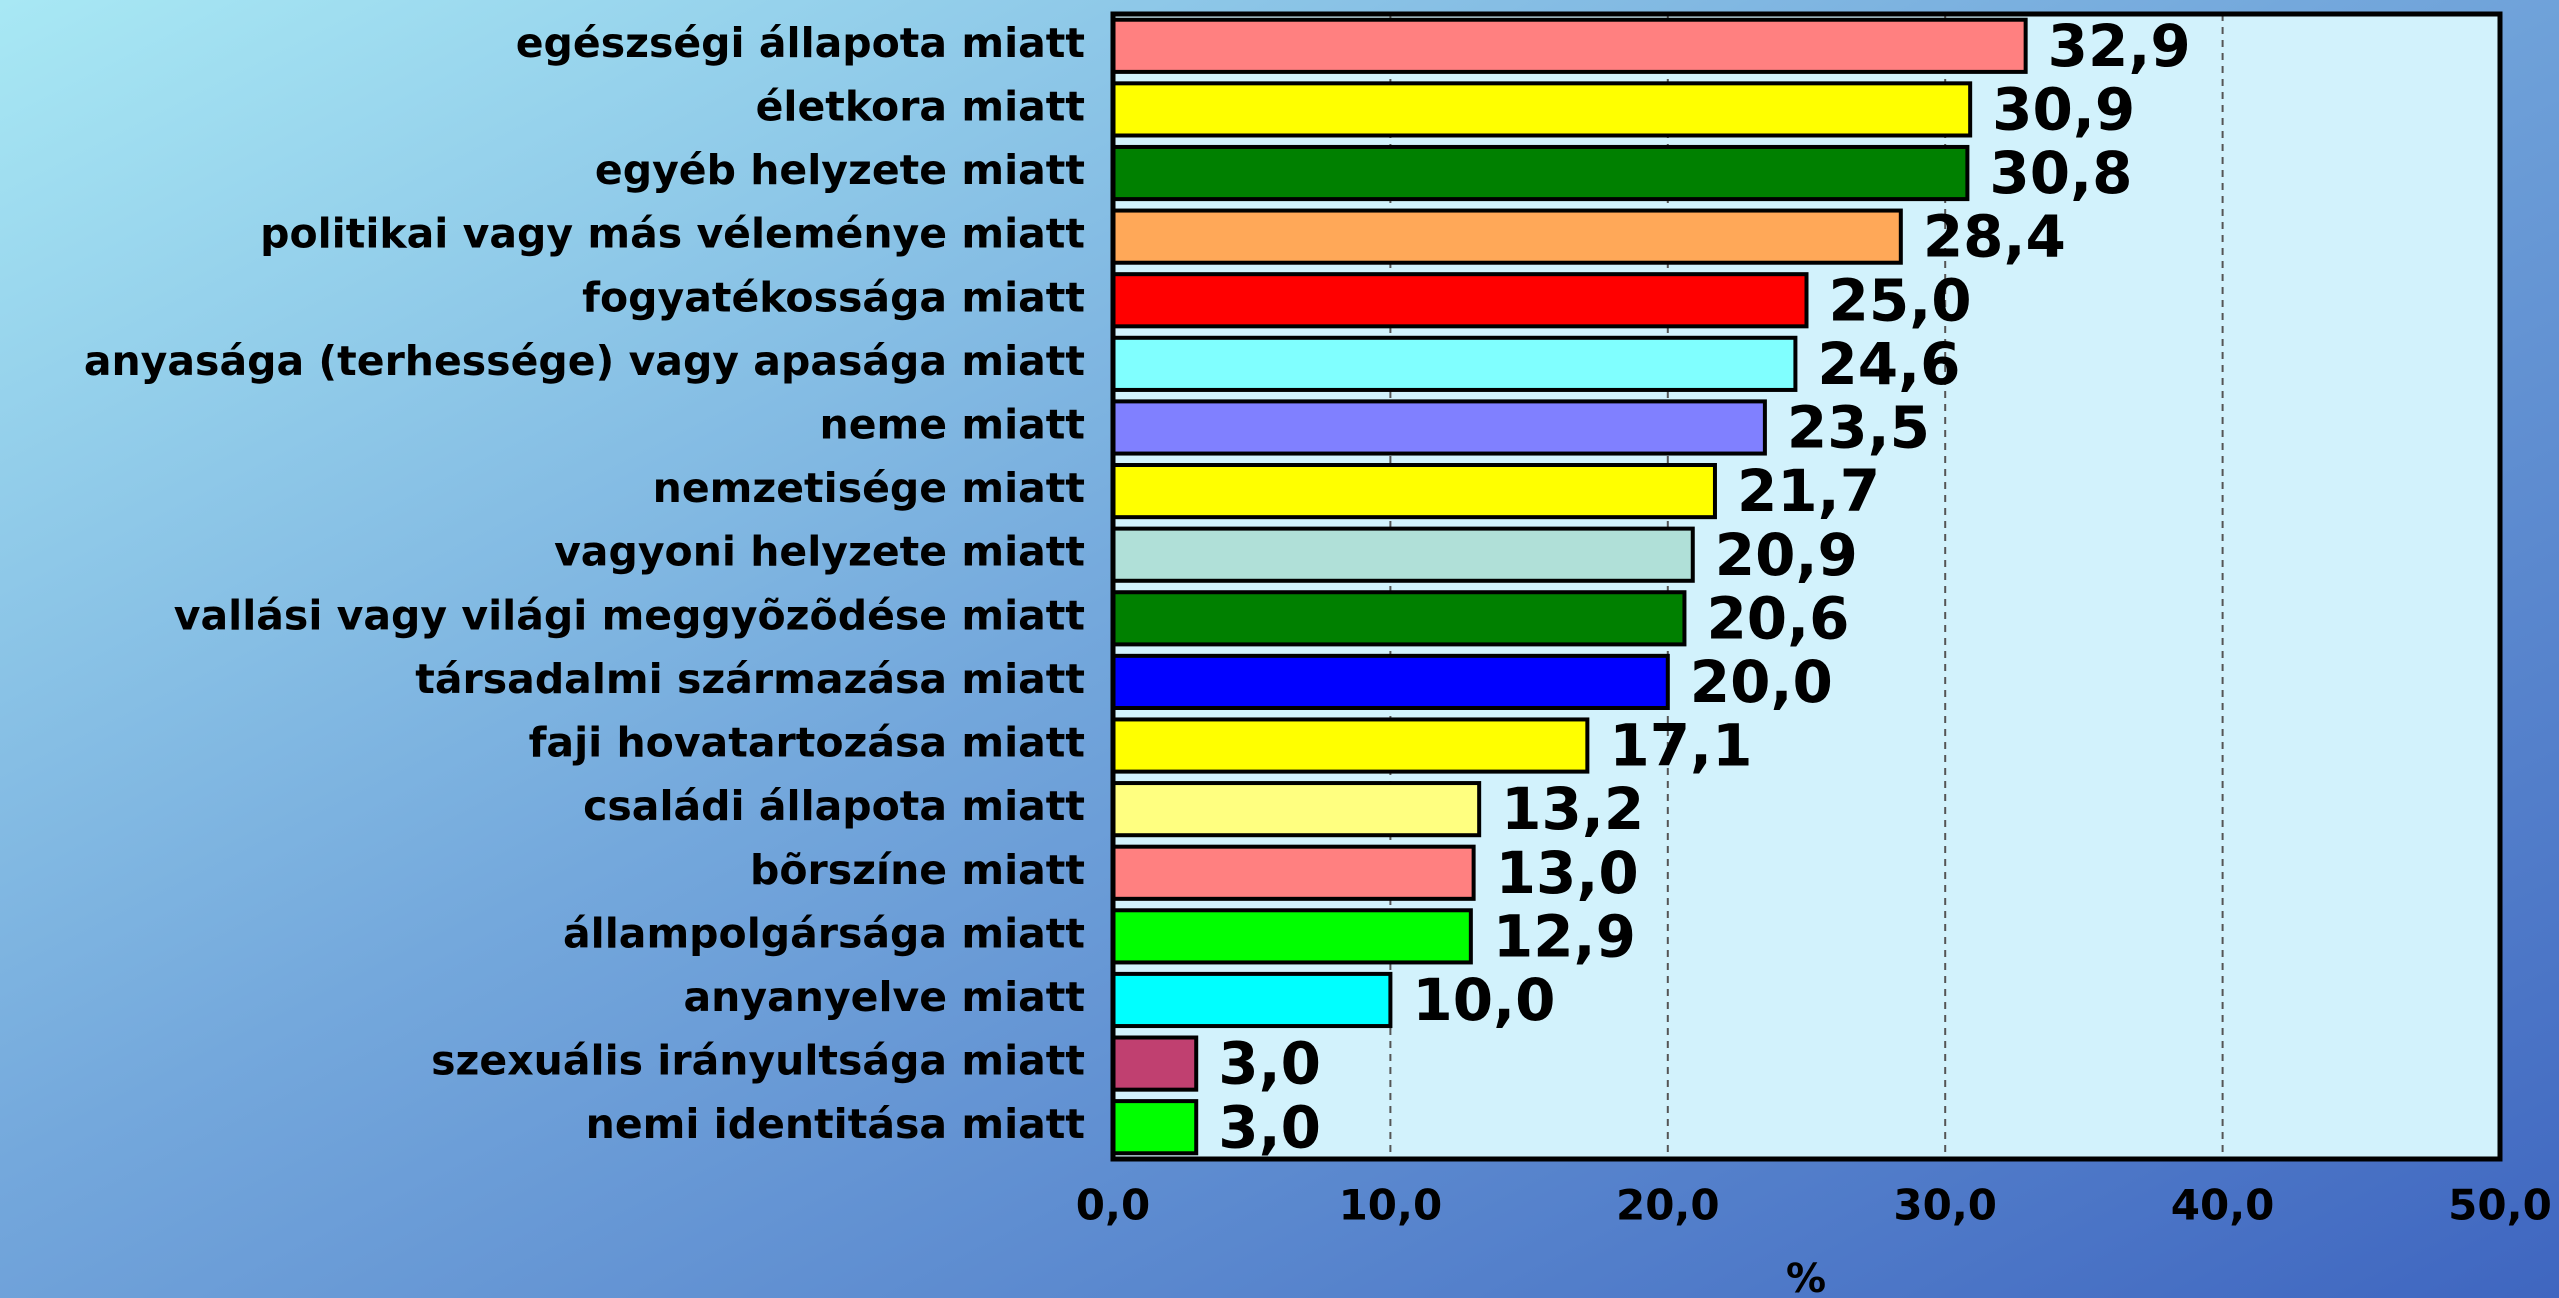  Describe the element at coordinates (2500, 1205) in the screenshot. I see `x-tick-label: 50,0` at that location.